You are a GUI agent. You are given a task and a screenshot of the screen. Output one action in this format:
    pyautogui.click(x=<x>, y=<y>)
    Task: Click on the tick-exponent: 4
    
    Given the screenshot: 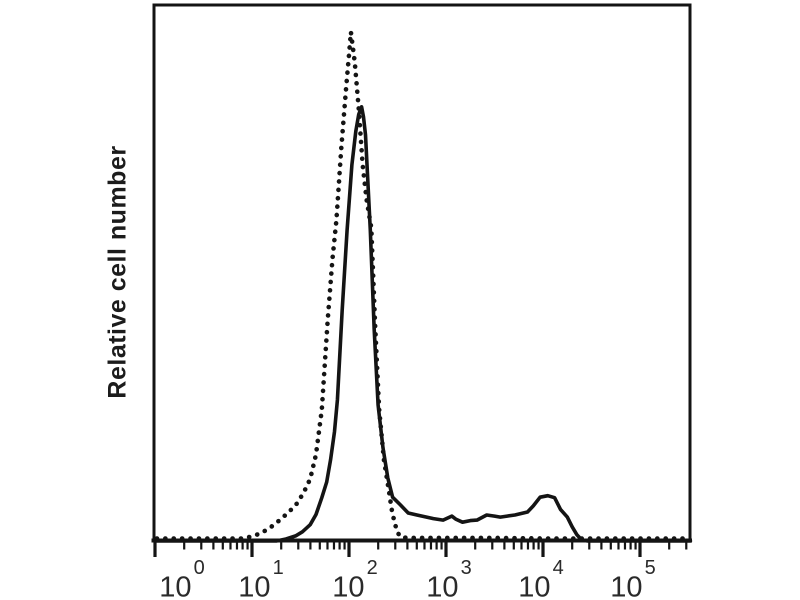 What is the action you would take?
    pyautogui.click(x=558, y=568)
    